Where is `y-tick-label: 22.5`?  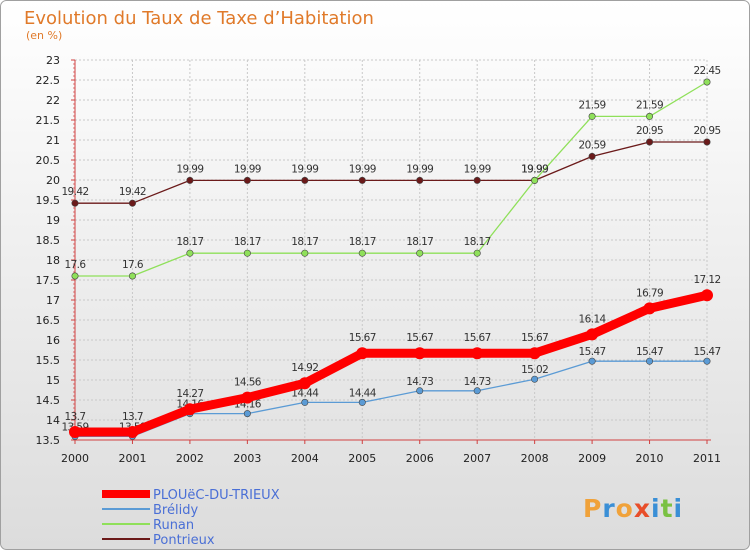 y-tick-label: 22.5 is located at coordinates (48, 80).